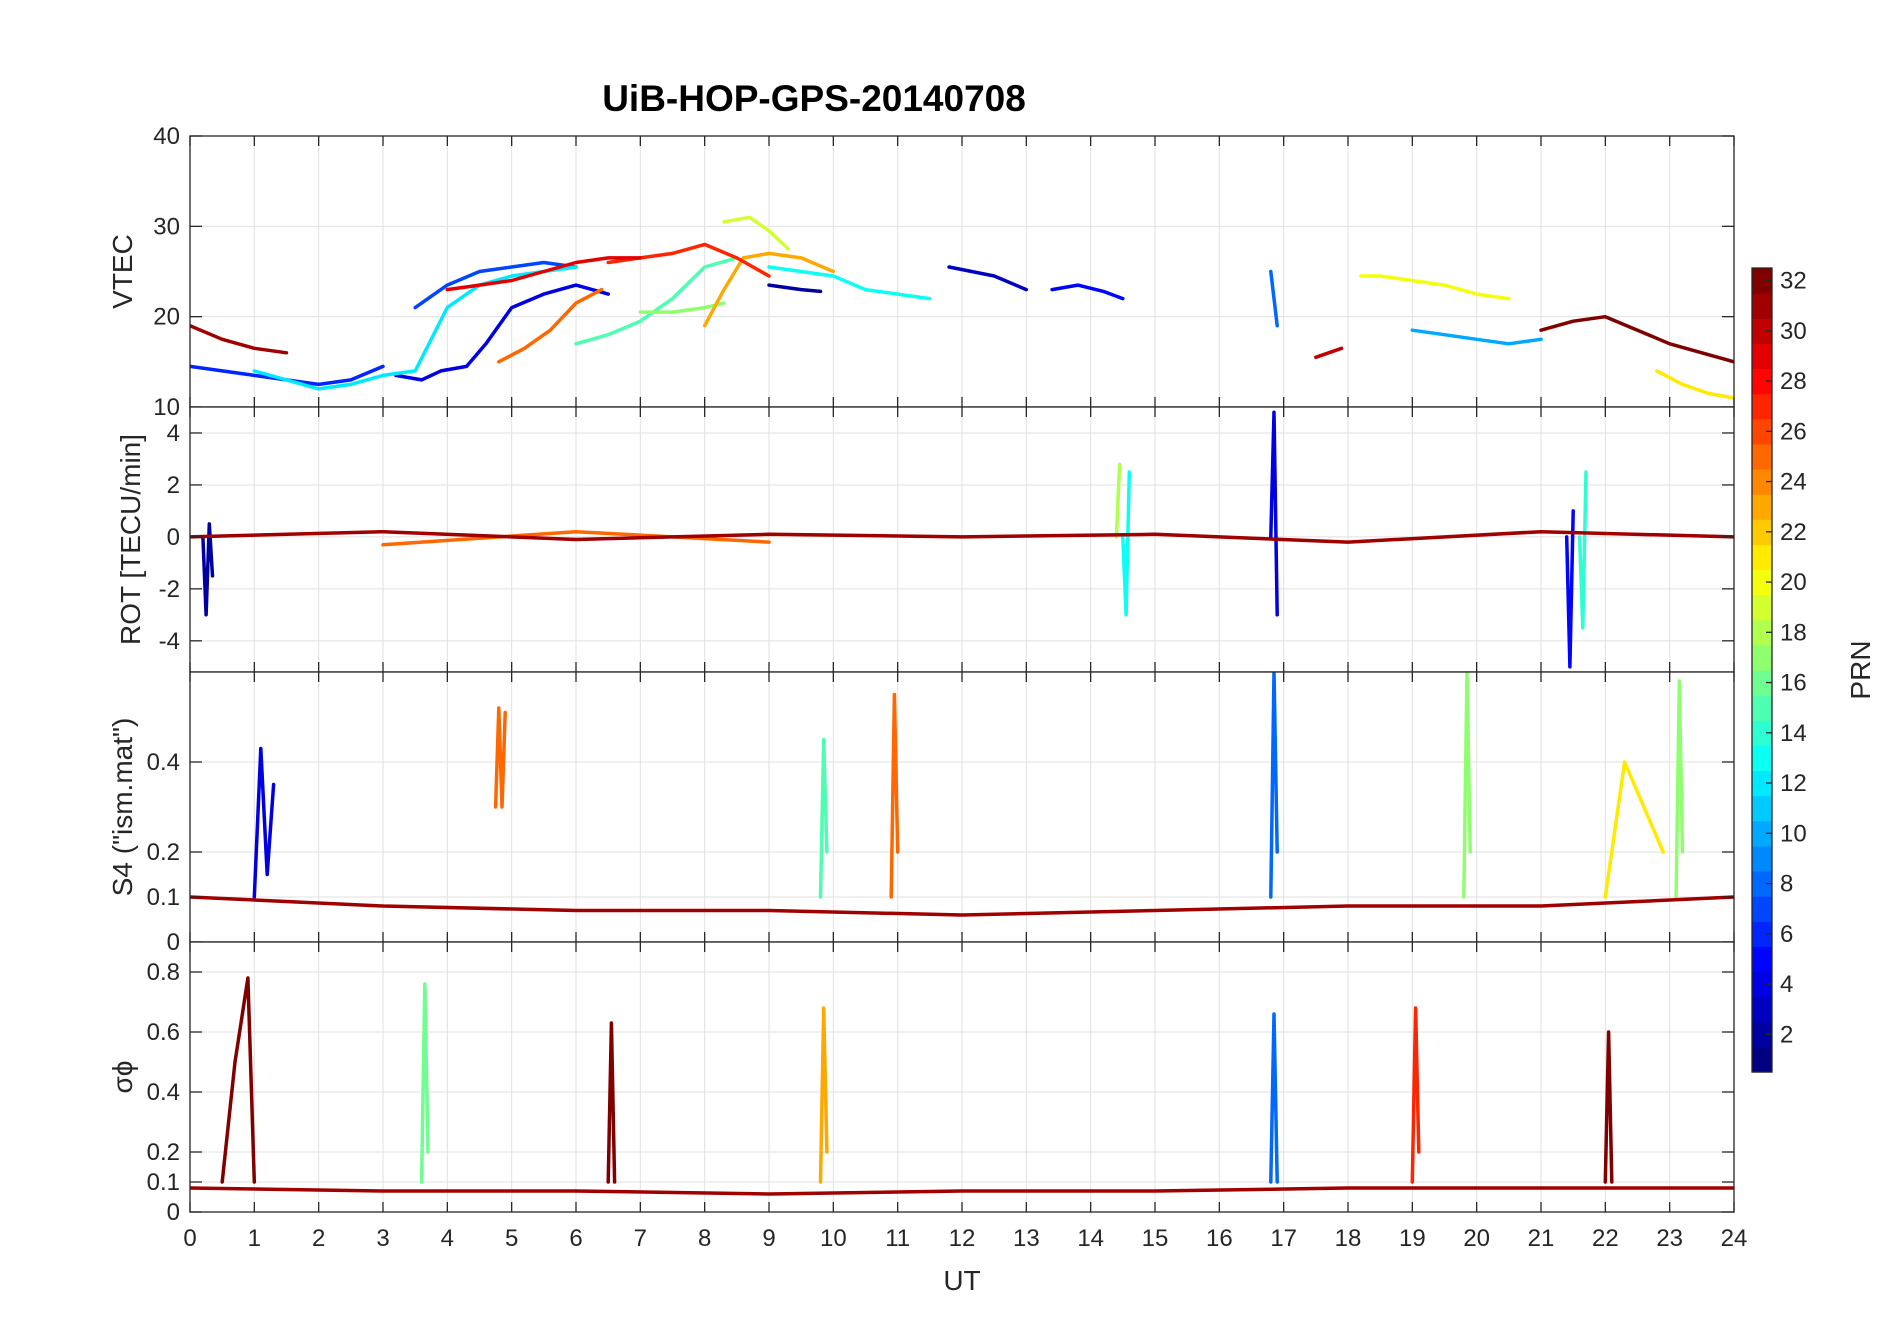 This screenshot has height=1330, width=1902. Describe the element at coordinates (173, 485) in the screenshot. I see `y-tick-label: 2` at that location.